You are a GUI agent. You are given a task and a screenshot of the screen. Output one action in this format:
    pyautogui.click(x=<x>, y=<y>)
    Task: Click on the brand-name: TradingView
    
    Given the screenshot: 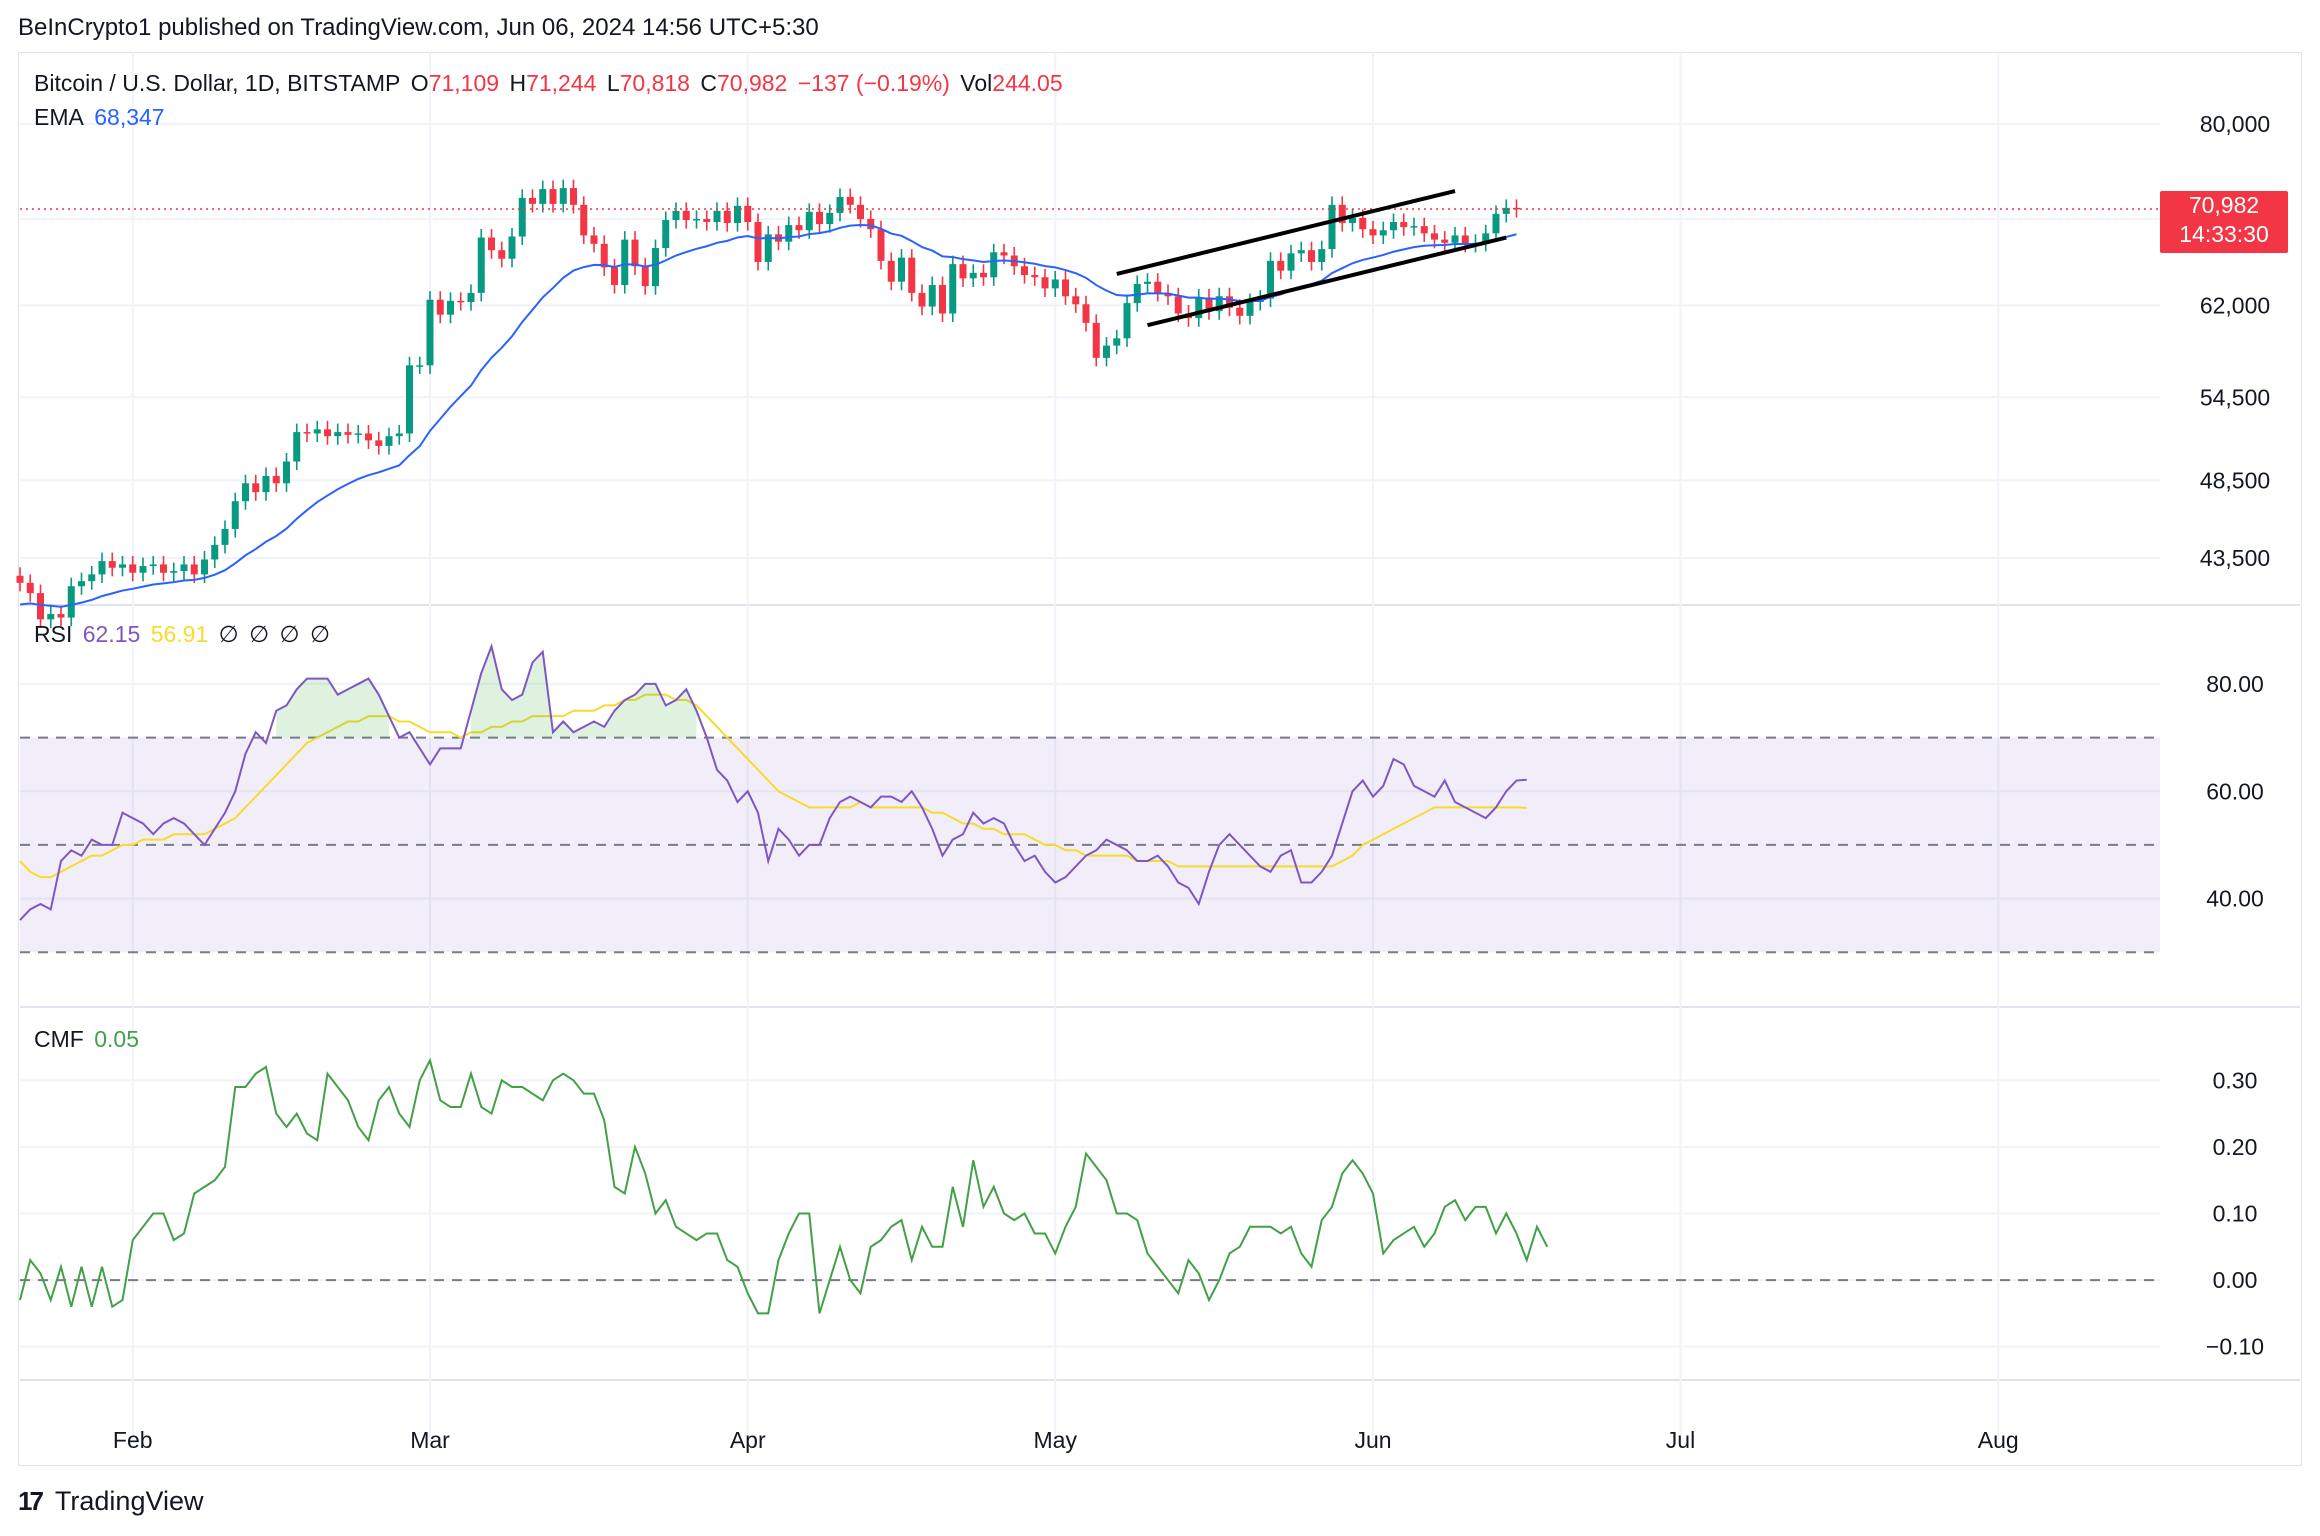 What is the action you would take?
    pyautogui.click(x=129, y=1501)
    